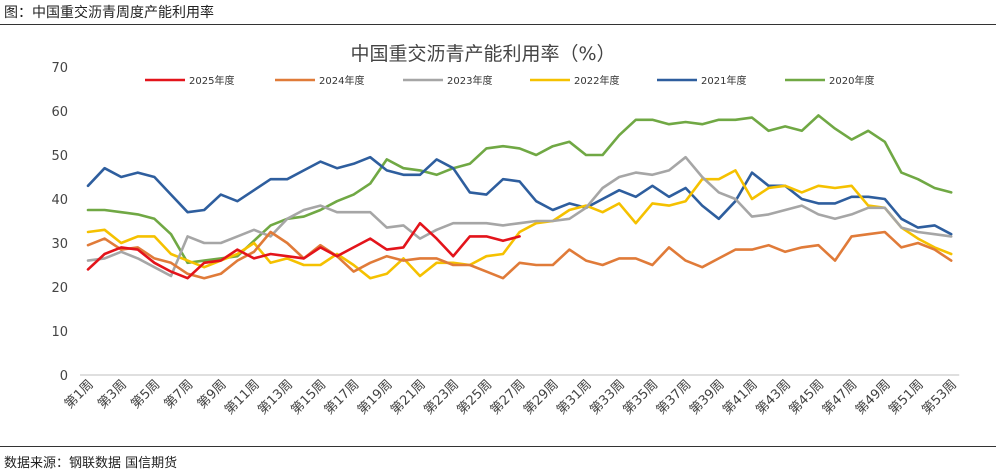  I want to click on x-tick-label: 第45周, so click(807, 397).